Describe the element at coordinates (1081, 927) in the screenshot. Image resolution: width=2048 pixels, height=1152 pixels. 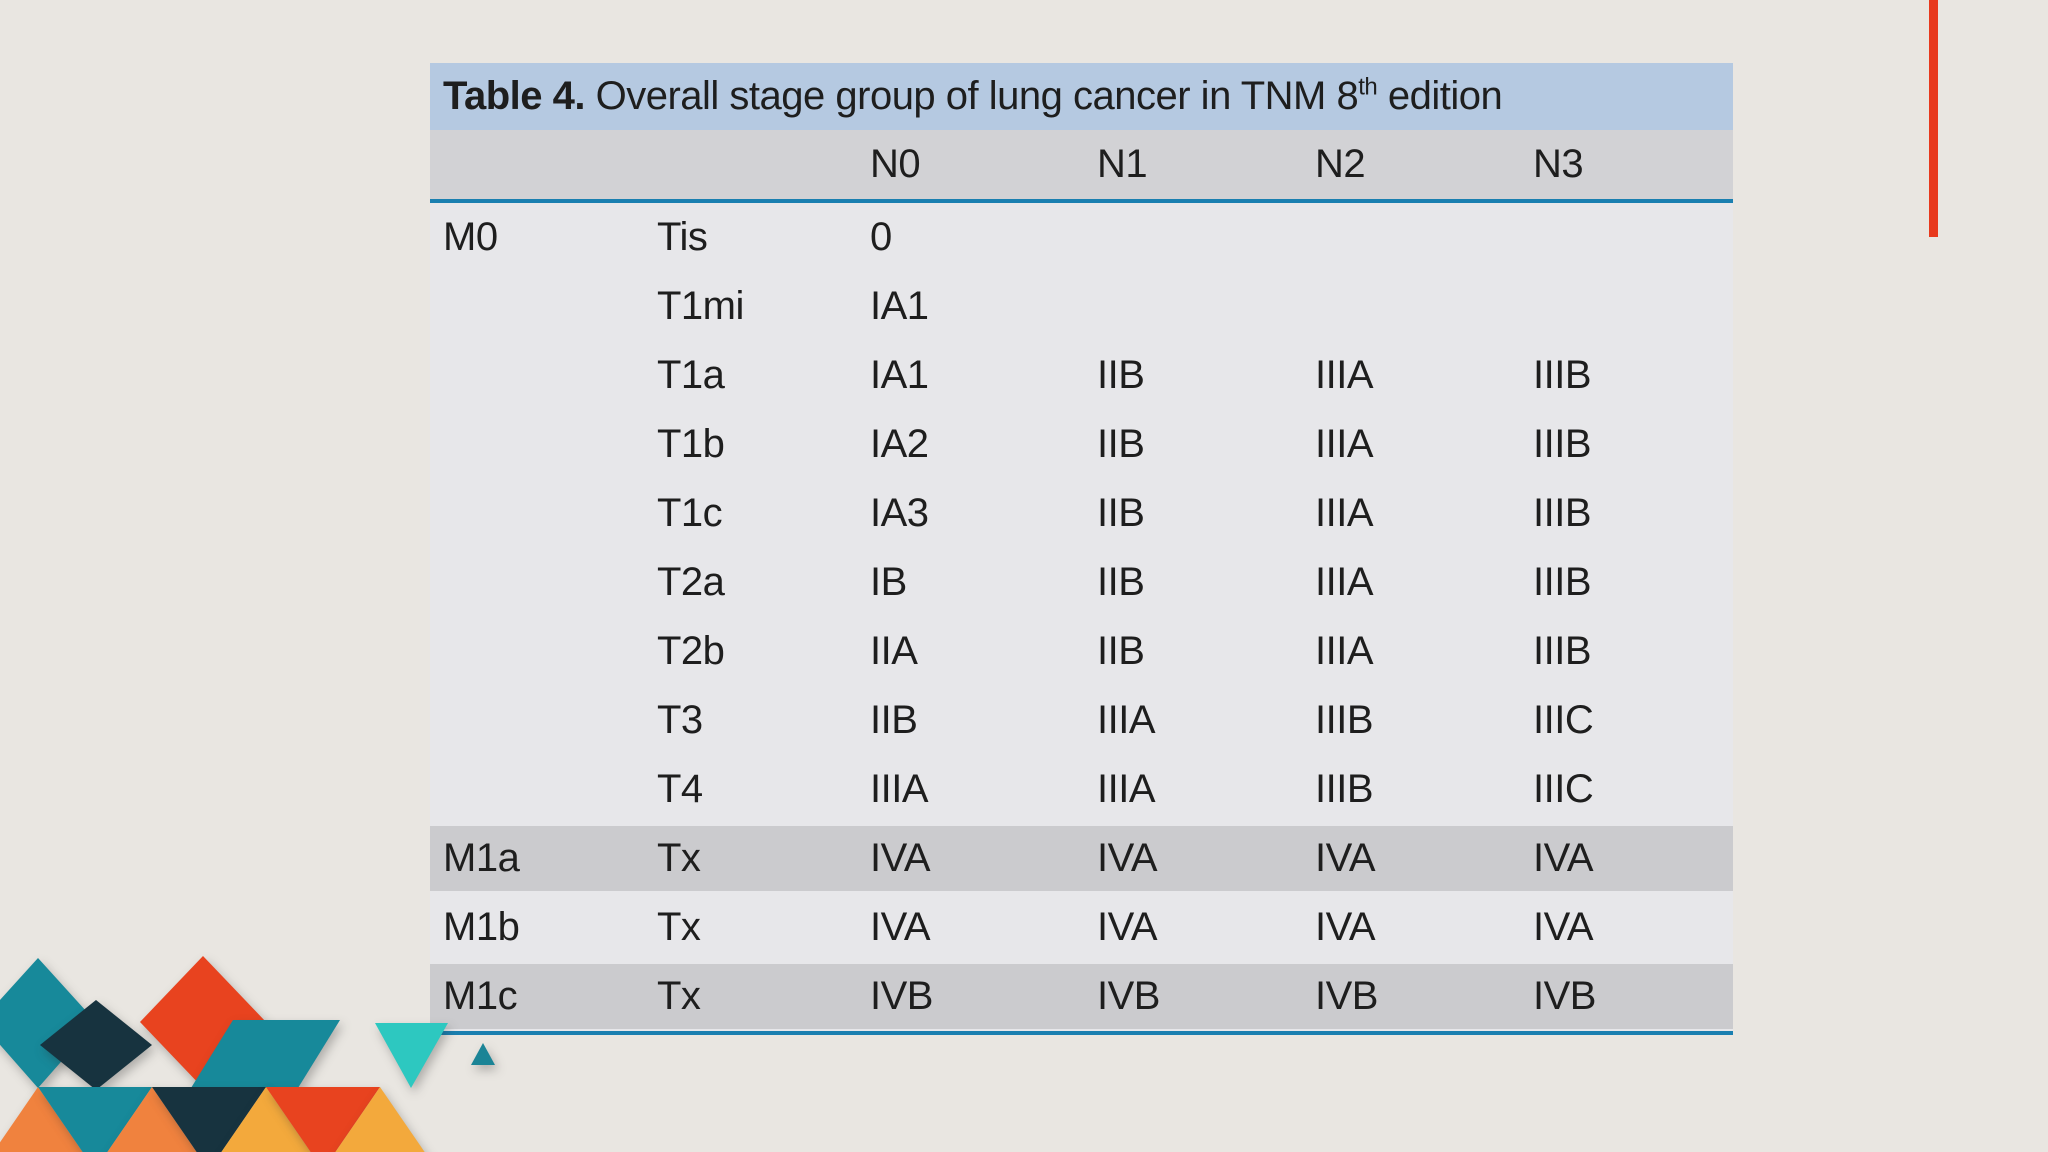
I see `table-row: M1b Tx IVA IVA IVA IVA` at that location.